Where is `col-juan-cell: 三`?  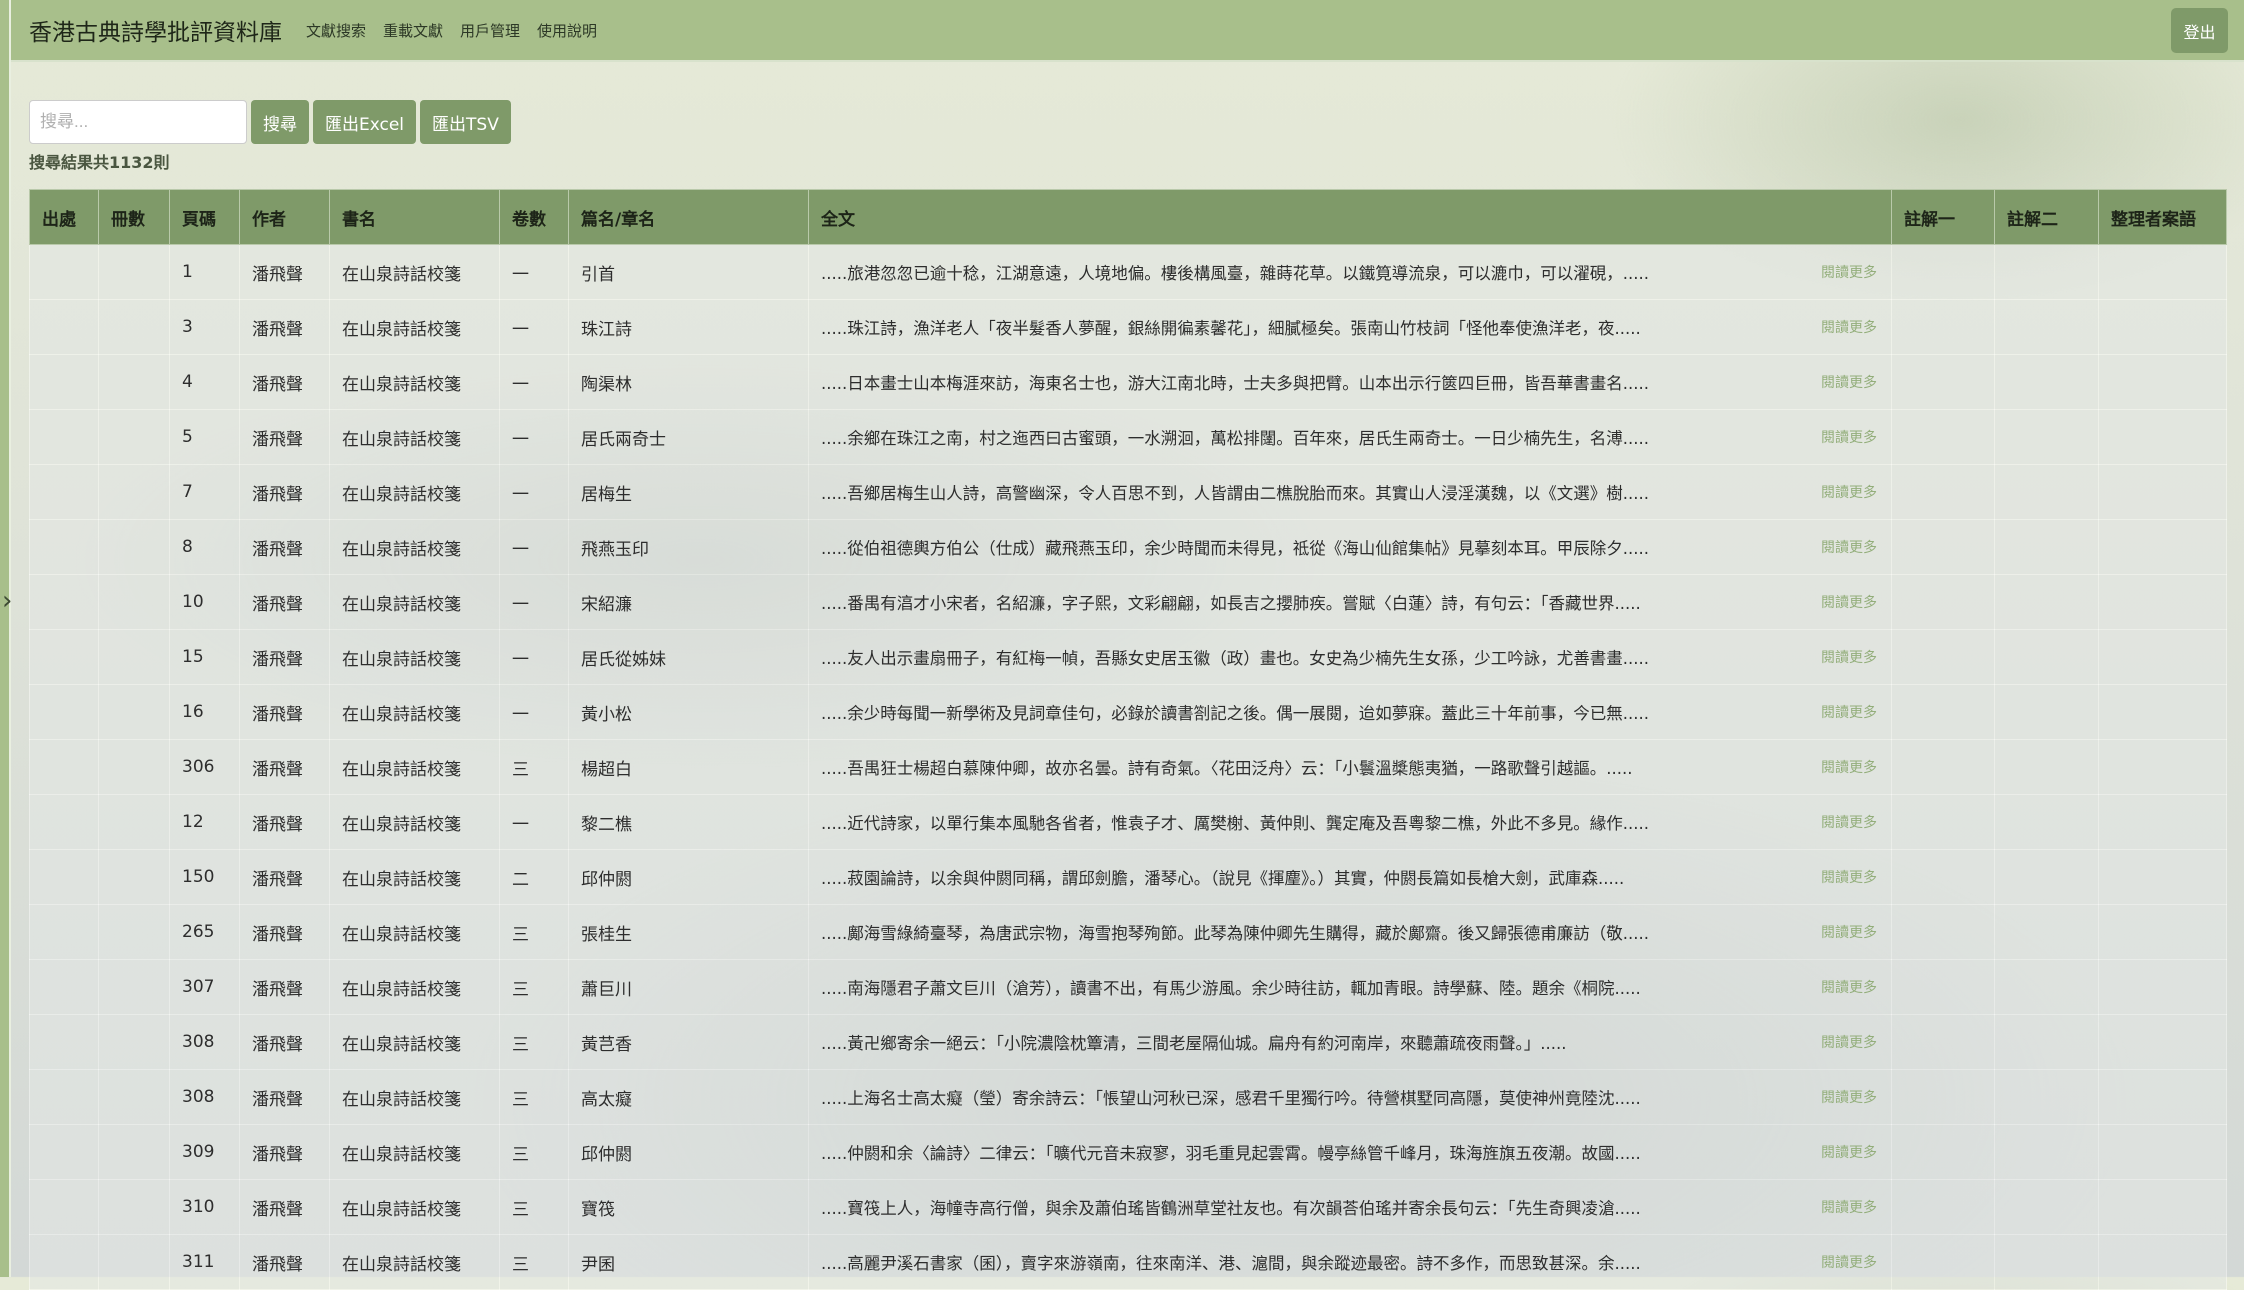
col-juan-cell: 三 is located at coordinates (534, 932).